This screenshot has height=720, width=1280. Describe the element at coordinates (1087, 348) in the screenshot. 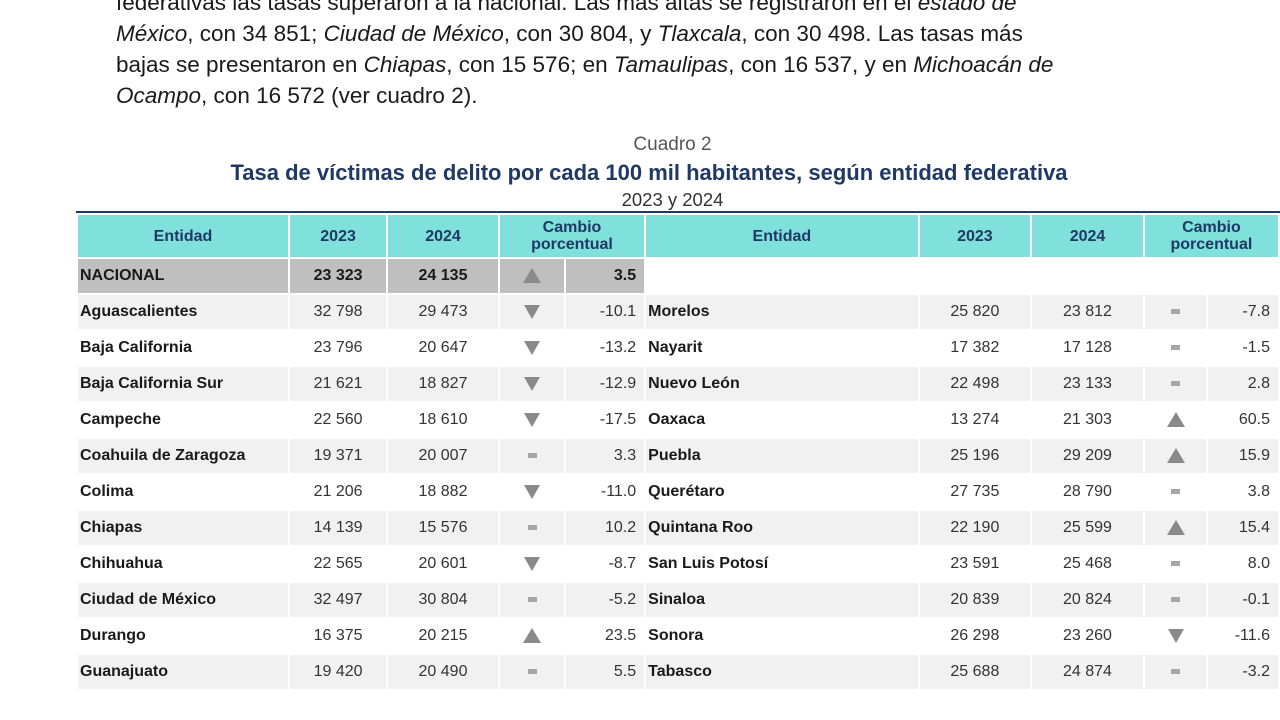

I see `value-2024: 17 128` at that location.